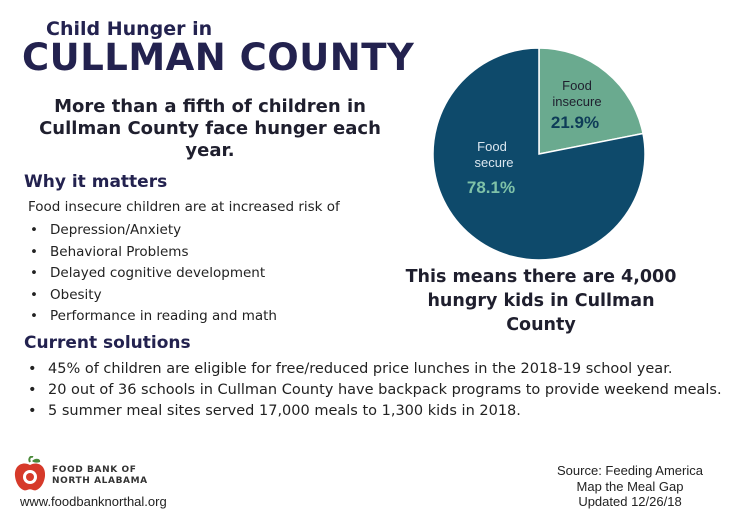 This screenshot has width=746, height=529. I want to click on slice-label-secure-line1: Food, so click(492, 146).